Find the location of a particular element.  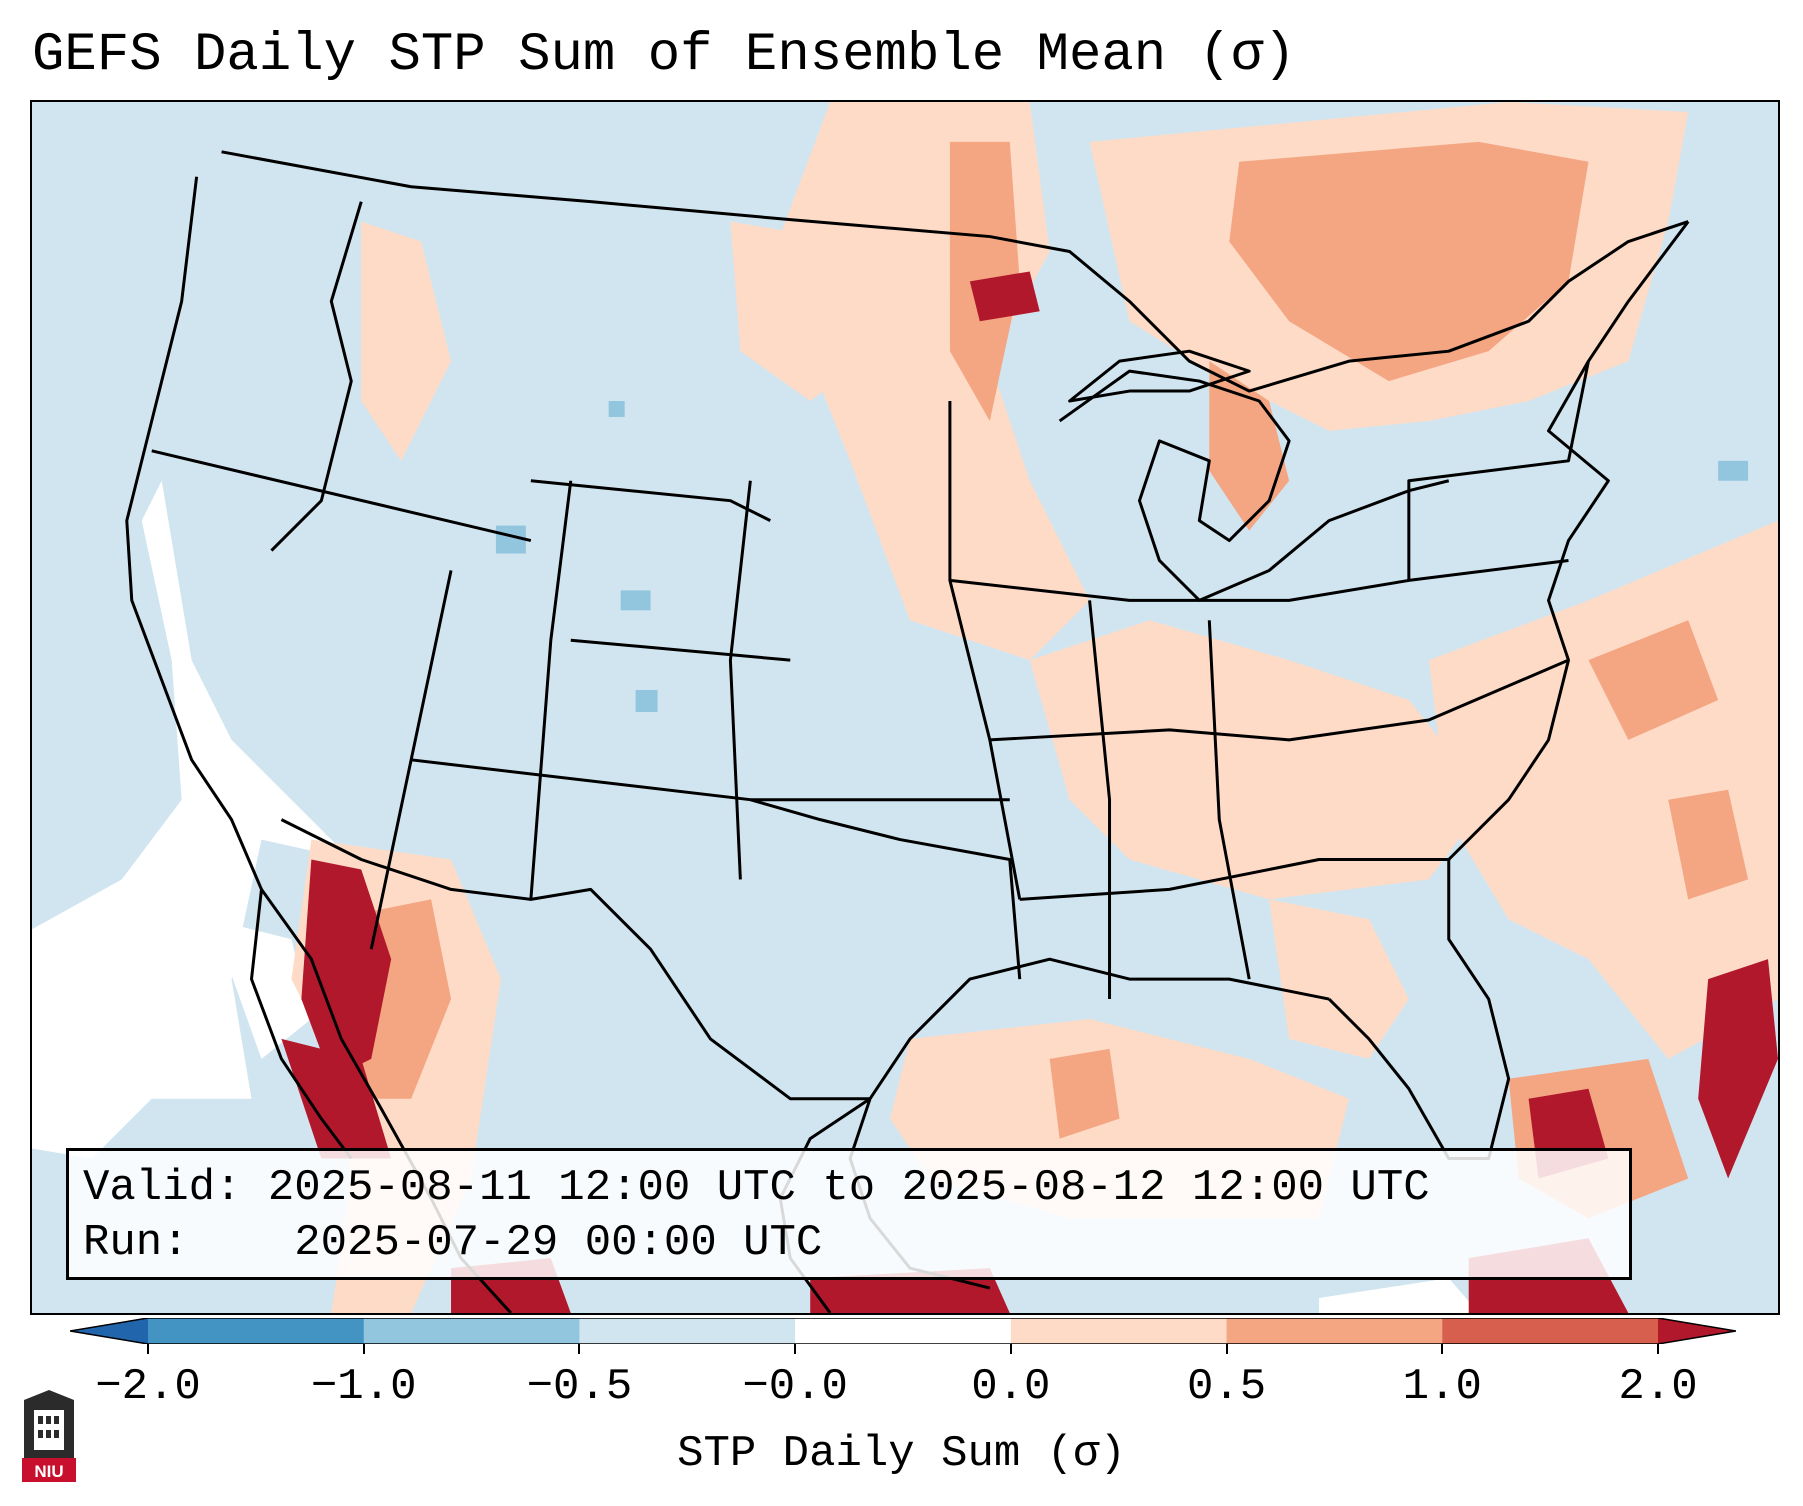

gulf-medium-patch is located at coordinates (1084, 1093).